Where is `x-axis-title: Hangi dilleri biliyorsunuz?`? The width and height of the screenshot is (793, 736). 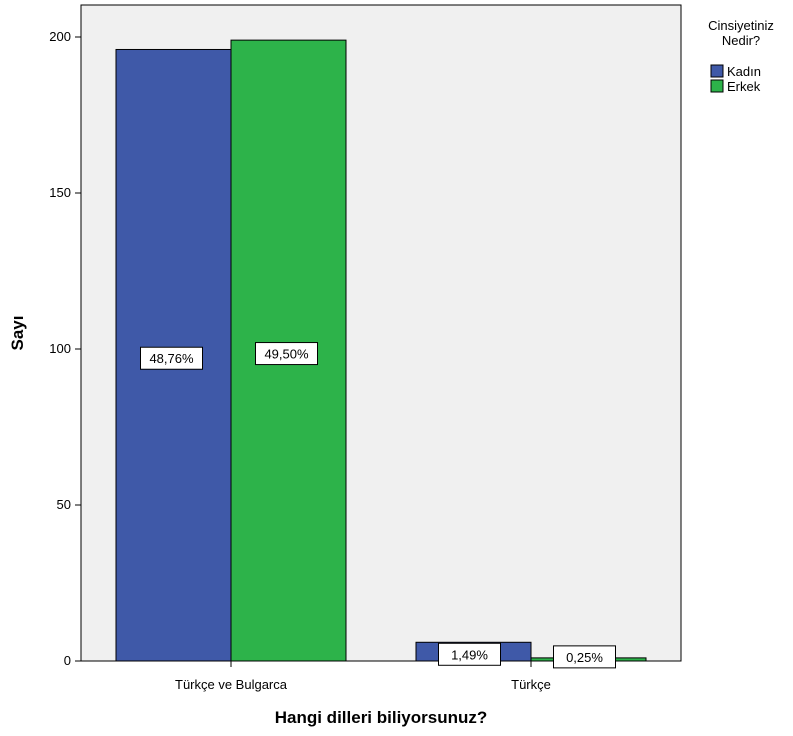
x-axis-title: Hangi dilleri biliyorsunuz? is located at coordinates (381, 717).